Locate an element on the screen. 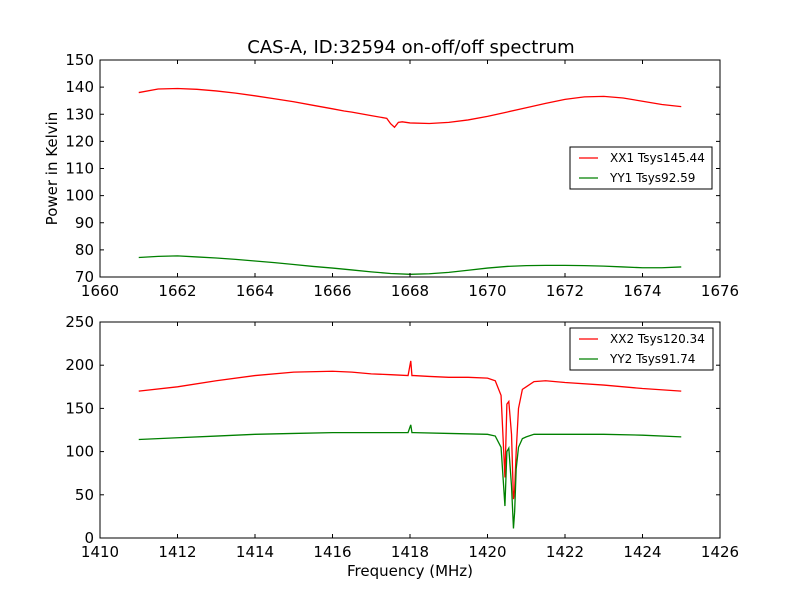 This screenshot has width=800, height=604. figure-title: CAS-A, ID:32594 on-off/off spectrum is located at coordinates (410, 47).